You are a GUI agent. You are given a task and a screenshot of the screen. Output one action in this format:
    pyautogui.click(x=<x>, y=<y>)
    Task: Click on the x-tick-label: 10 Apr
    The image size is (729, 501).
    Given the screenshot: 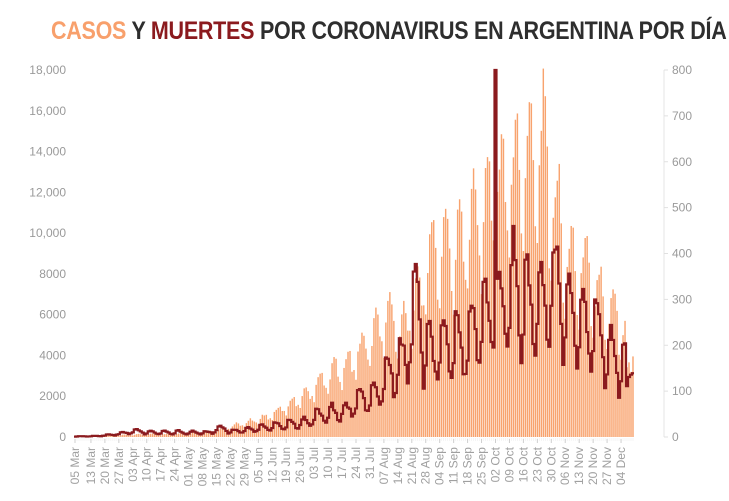 What is the action you would take?
    pyautogui.click(x=147, y=464)
    